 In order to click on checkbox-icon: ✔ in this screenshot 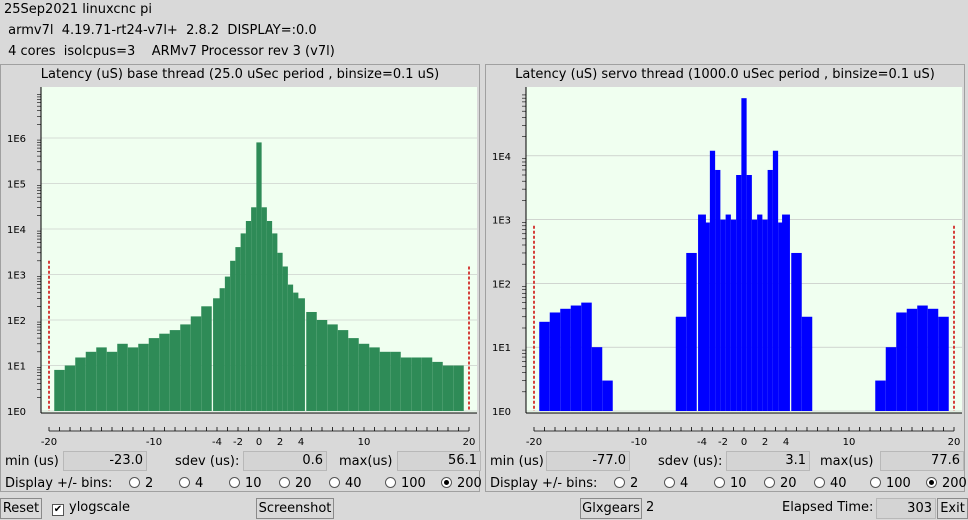, I will do `click(58, 510)`.